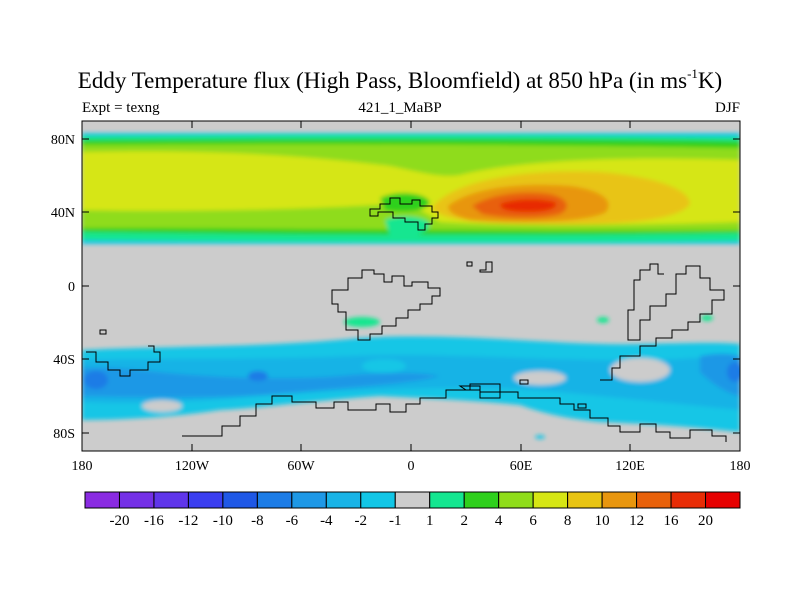 This screenshot has width=800, height=600. I want to click on colorbar-label: -20, so click(119, 521).